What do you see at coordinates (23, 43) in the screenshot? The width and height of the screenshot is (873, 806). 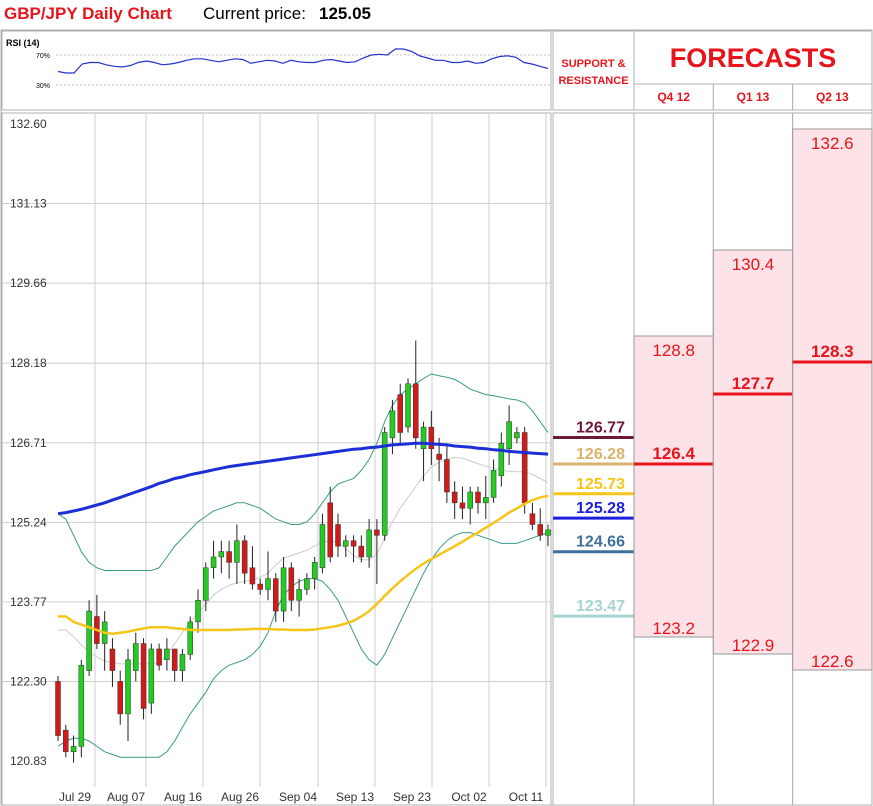 I see `rsi-label: RSI (14)` at bounding box center [23, 43].